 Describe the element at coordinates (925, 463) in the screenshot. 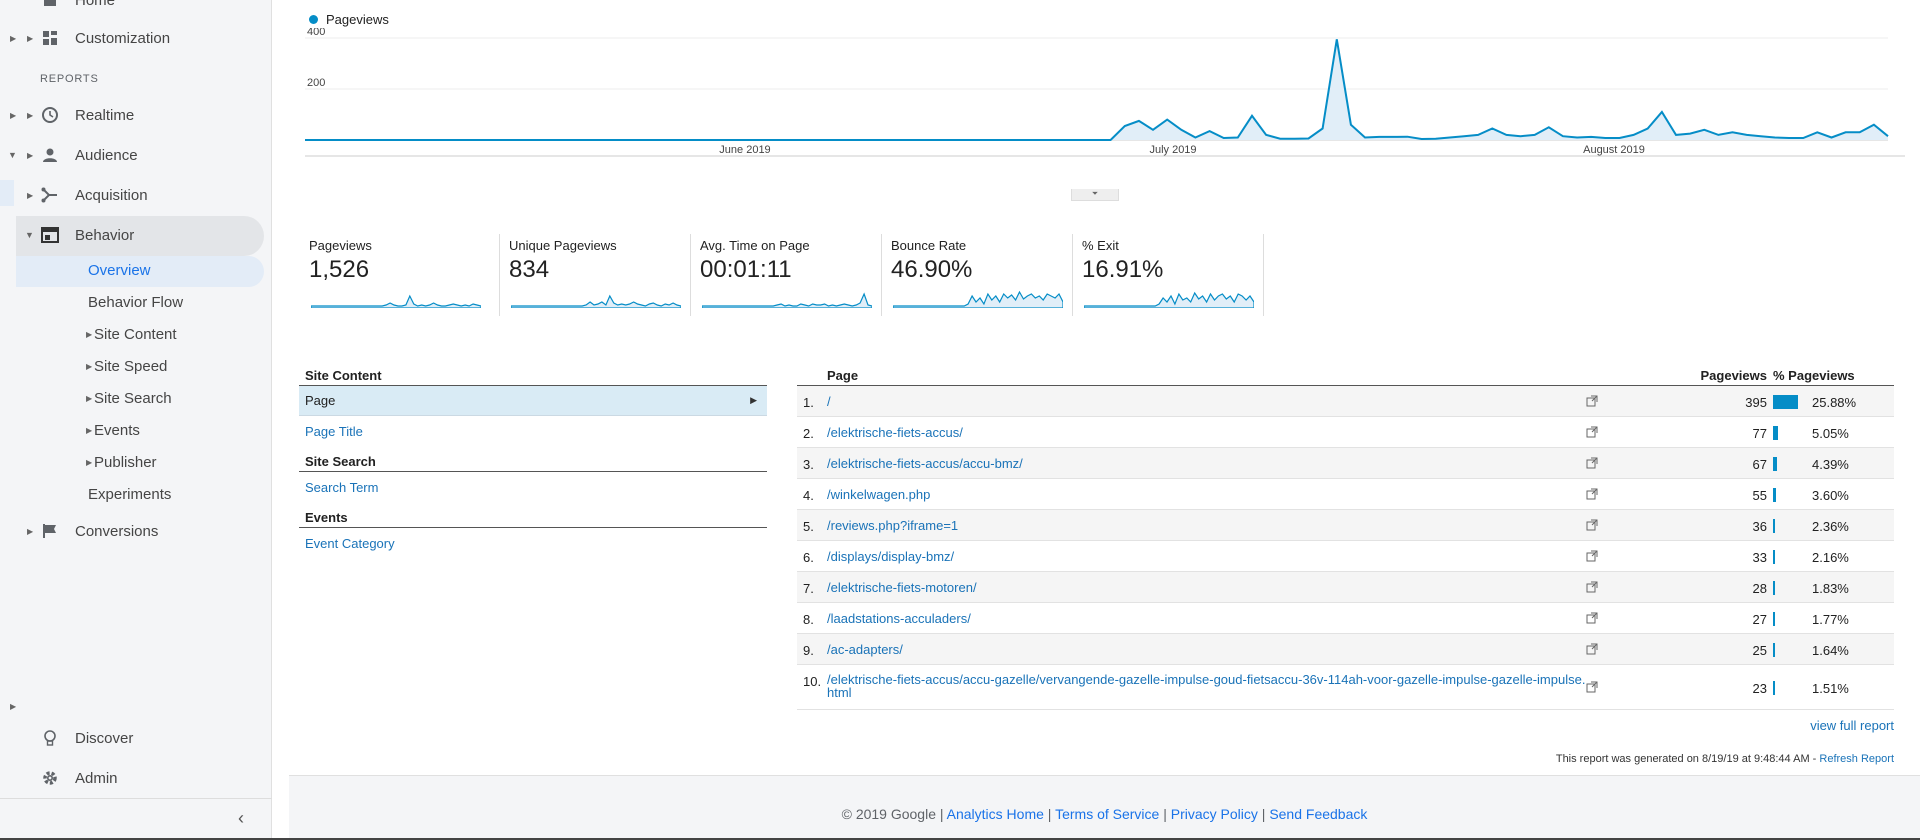

I see `page-link: /elektrische-fiets-accus/accu-bmz/` at that location.